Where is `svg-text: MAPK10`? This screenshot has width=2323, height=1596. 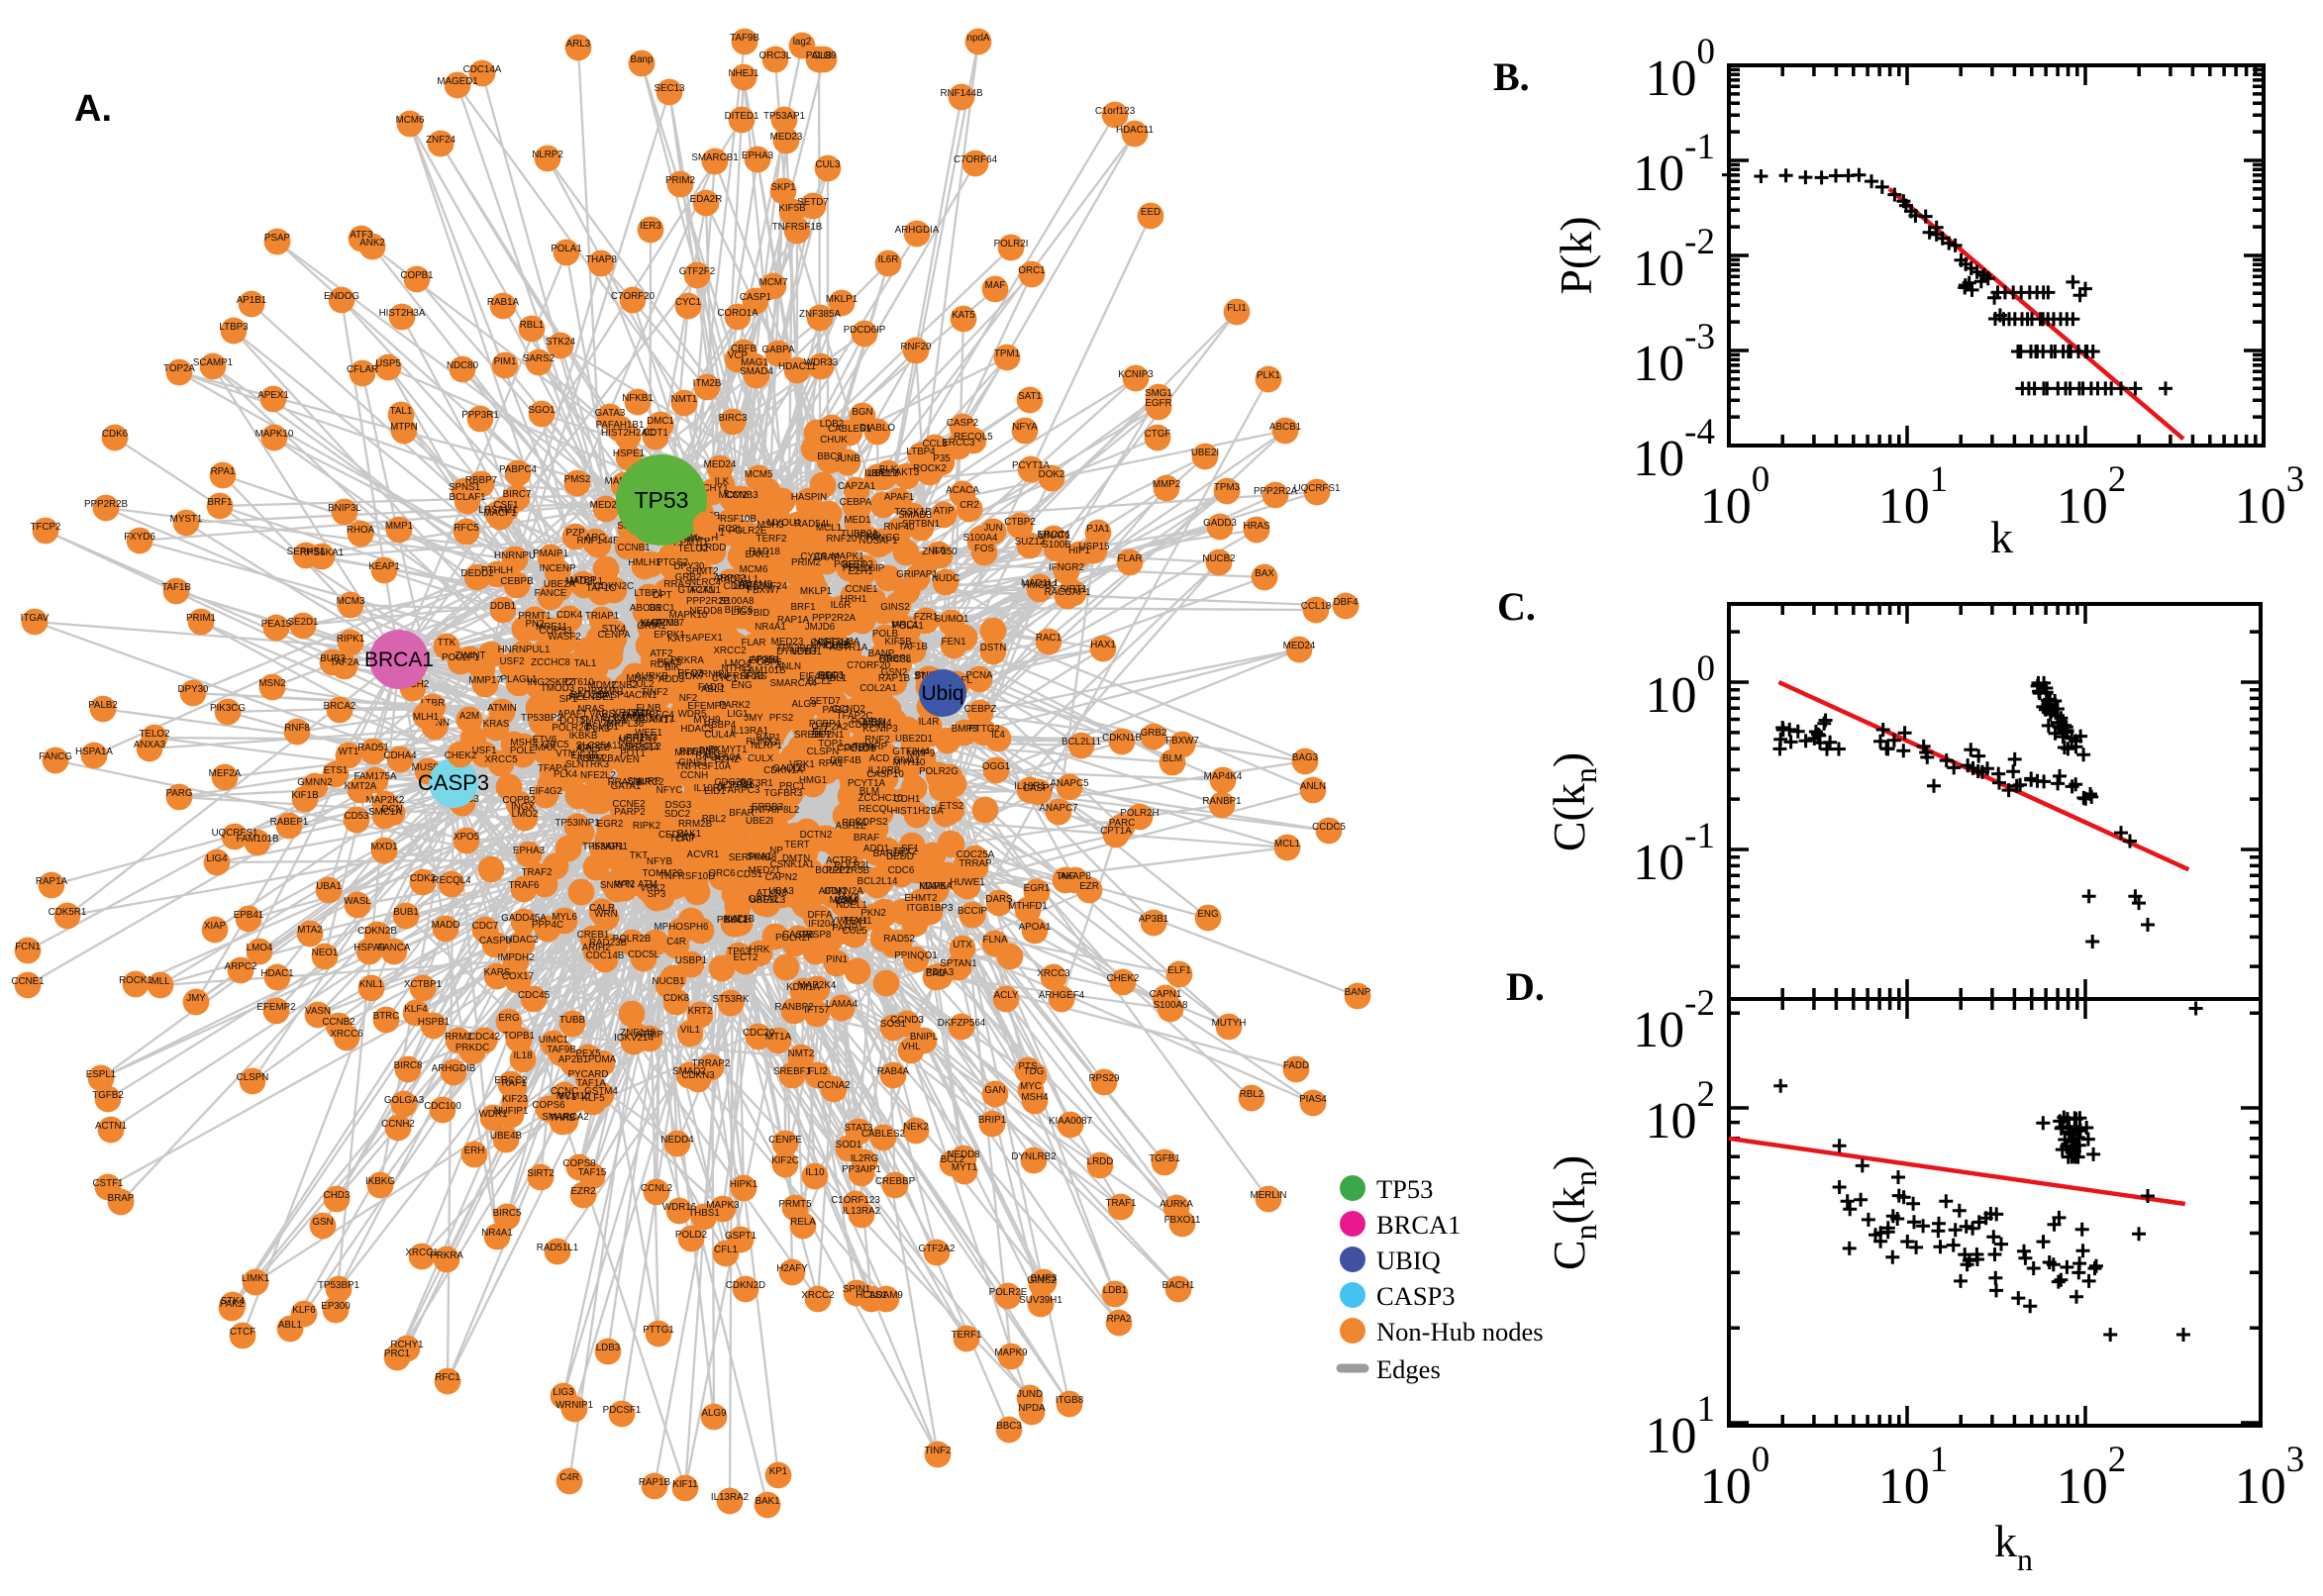
svg-text: MAPK10 is located at coordinates (275, 434).